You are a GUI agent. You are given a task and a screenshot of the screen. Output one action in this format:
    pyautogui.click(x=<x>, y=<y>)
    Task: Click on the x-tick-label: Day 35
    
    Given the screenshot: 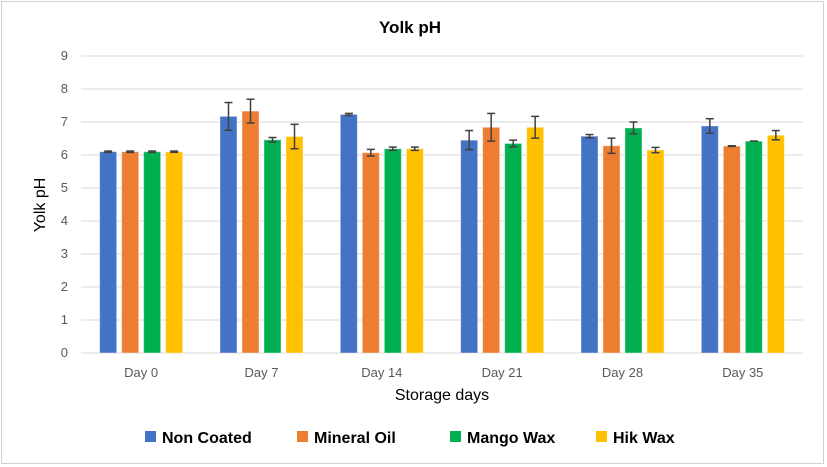 What is the action you would take?
    pyautogui.click(x=742, y=372)
    